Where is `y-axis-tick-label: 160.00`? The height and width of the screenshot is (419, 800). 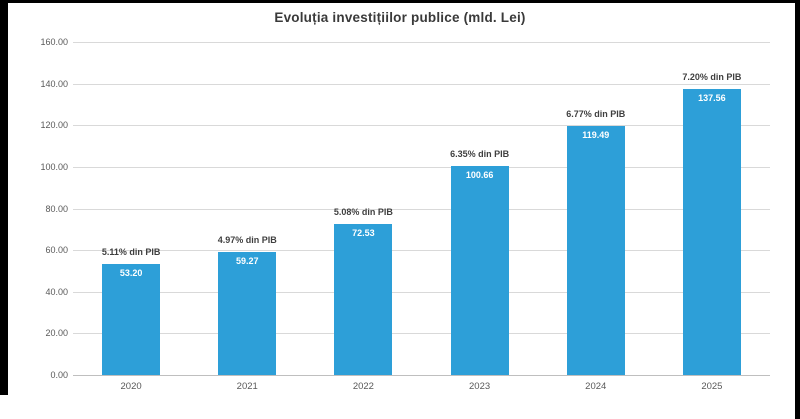 y-axis-tick-label: 160.00 is located at coordinates (54, 42).